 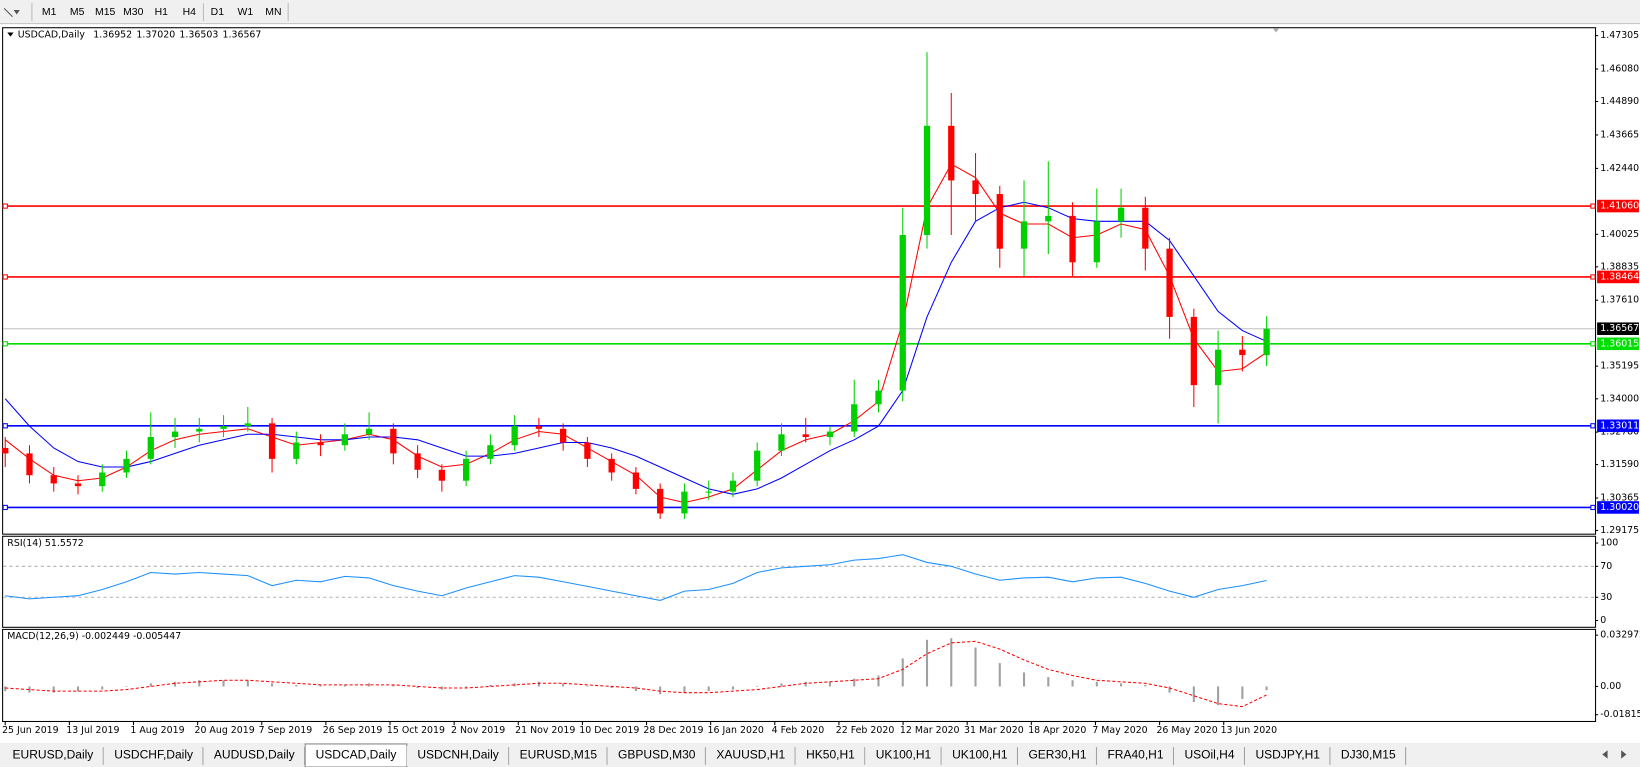 I want to click on quote-value: 1.36952, so click(x=112, y=34).